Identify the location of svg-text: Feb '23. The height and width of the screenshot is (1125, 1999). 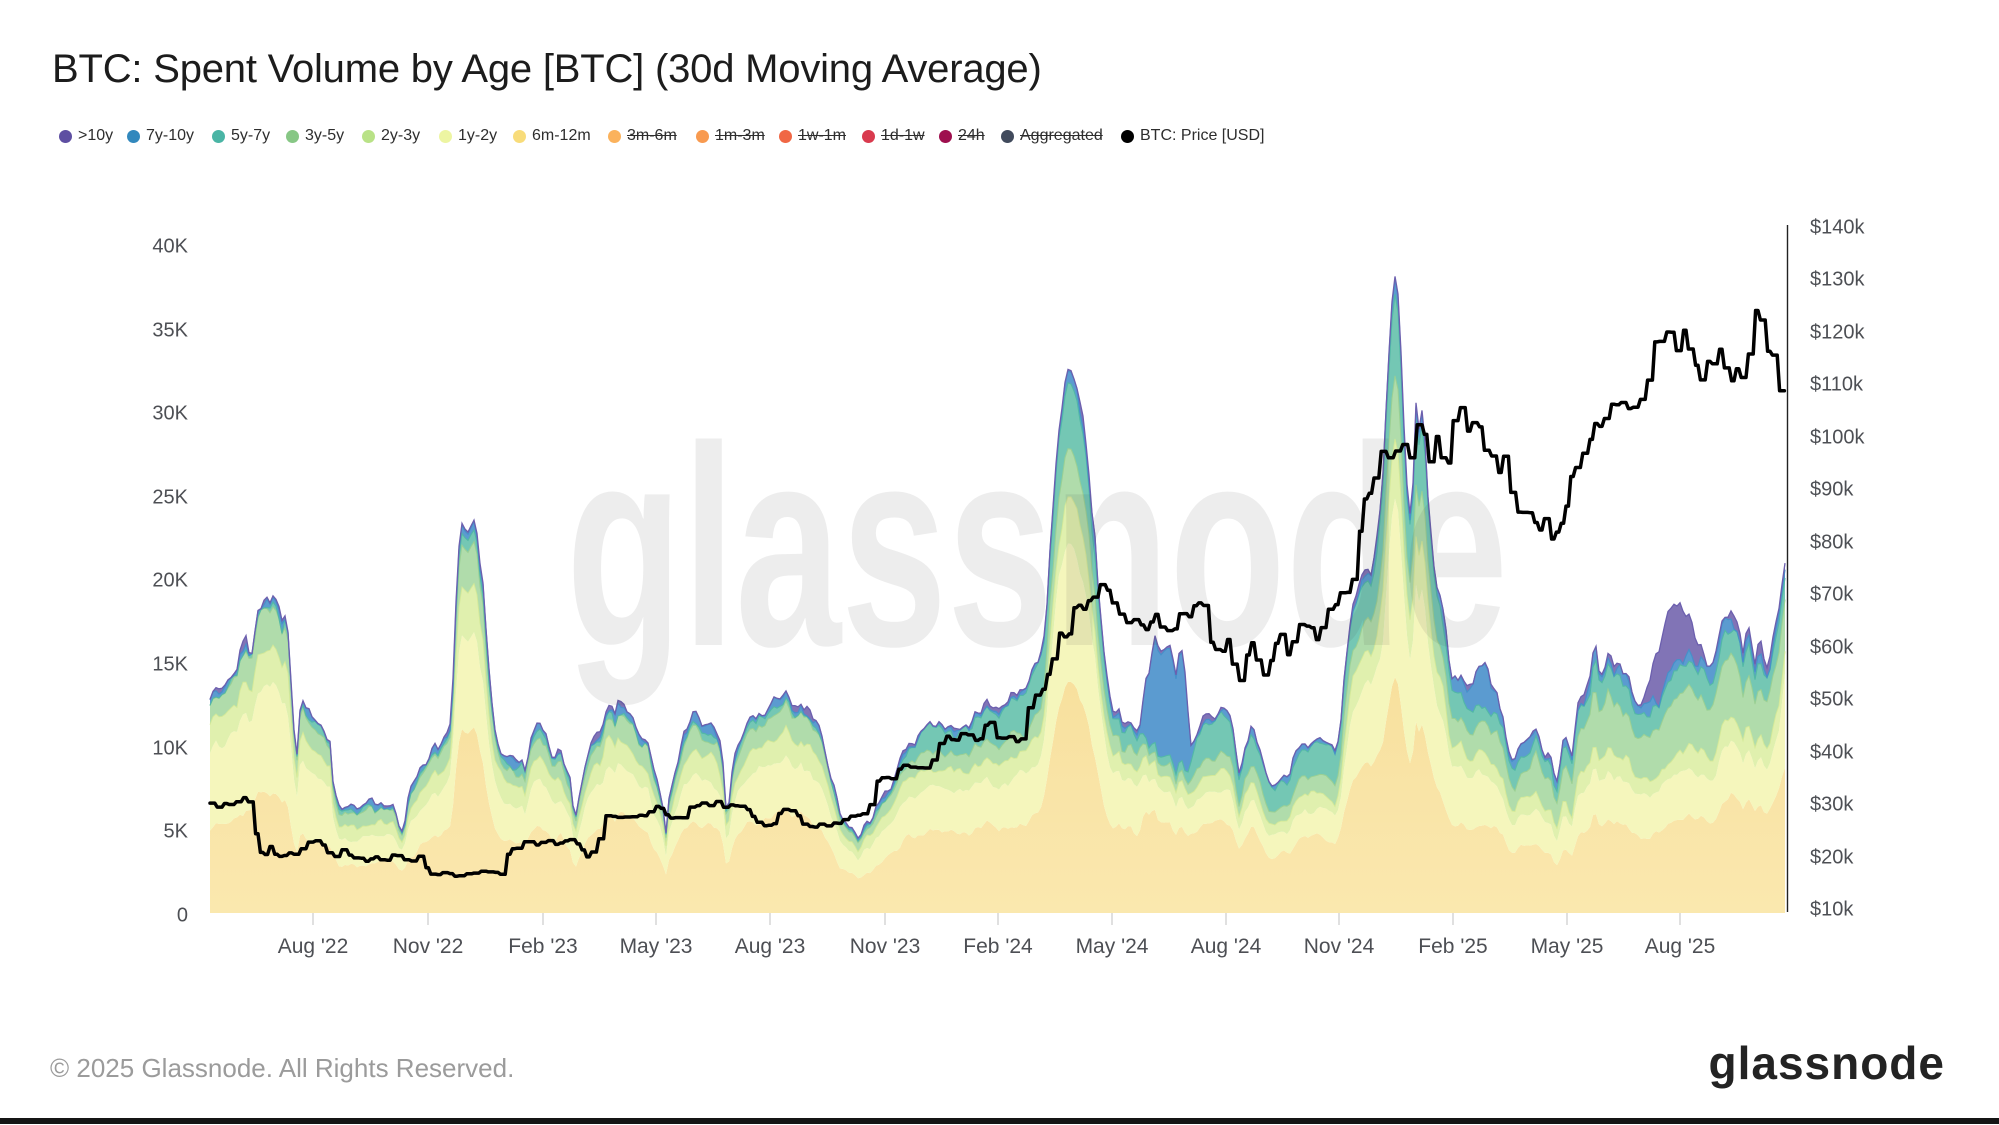
(542, 946).